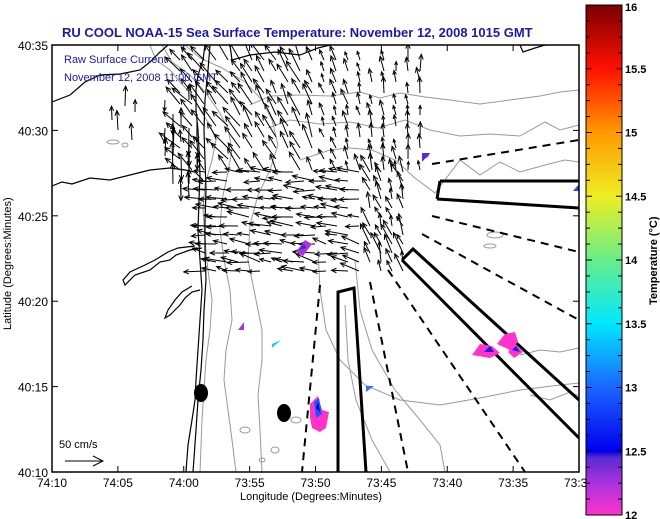 Image resolution: width=660 pixels, height=519 pixels. Describe the element at coordinates (513, 483) in the screenshot. I see `x-tick-label: 73:35` at that location.